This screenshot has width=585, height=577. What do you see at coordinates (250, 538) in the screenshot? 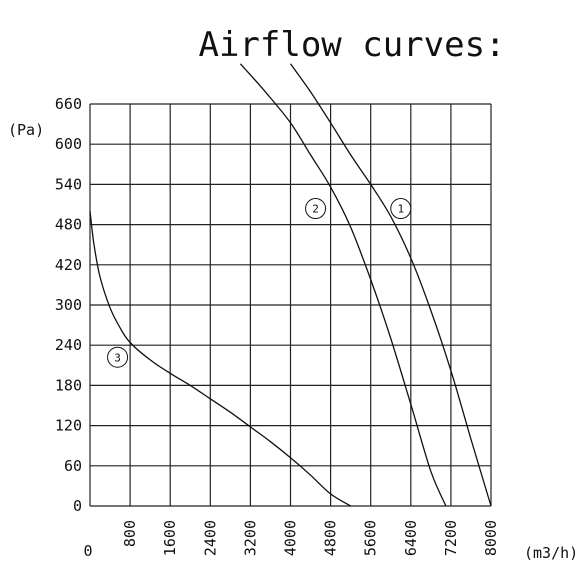
I see `x-tick-label: 3200` at bounding box center [250, 538].